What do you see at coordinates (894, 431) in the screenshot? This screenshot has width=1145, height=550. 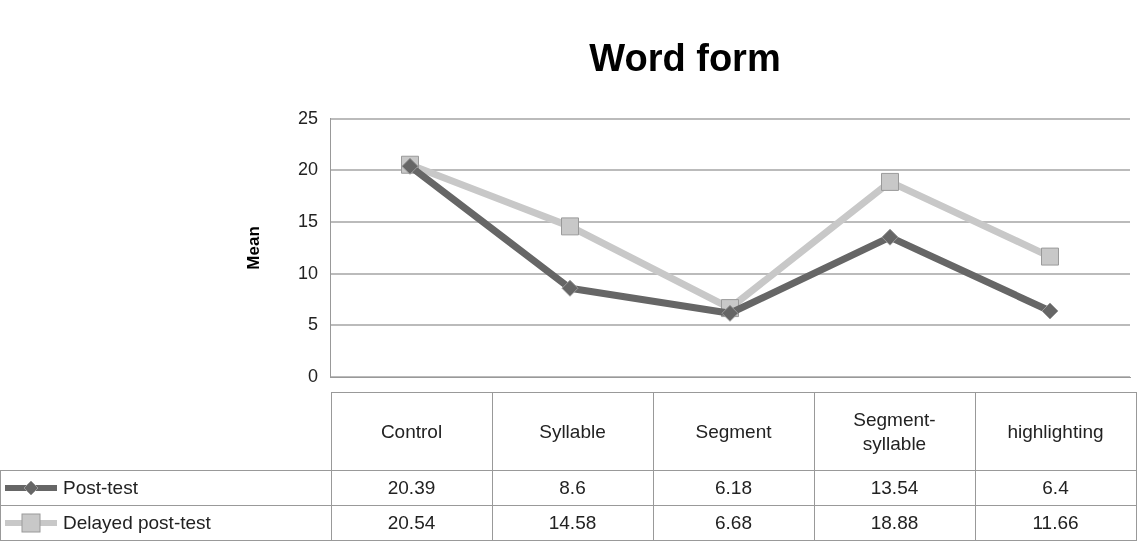 I see `x-tick-label: Segment- syllable` at bounding box center [894, 431].